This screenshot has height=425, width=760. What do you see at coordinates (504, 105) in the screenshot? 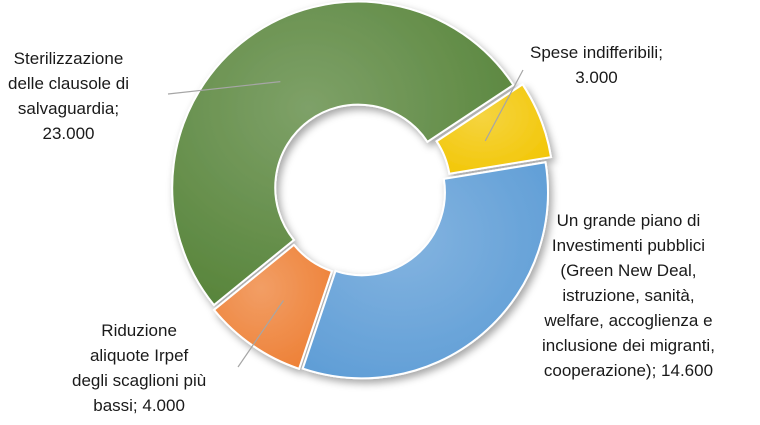
I see `leader-line-spese` at bounding box center [504, 105].